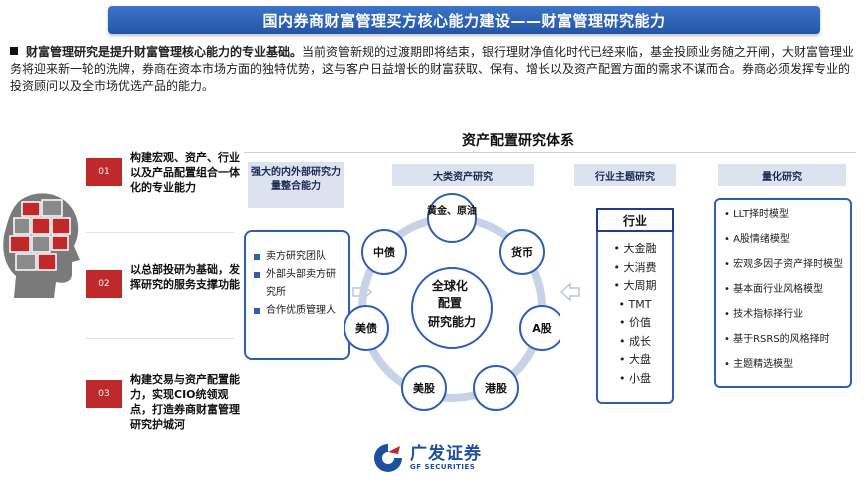 The height and width of the screenshot is (483, 864). I want to click on node-currency, so click(522, 252).